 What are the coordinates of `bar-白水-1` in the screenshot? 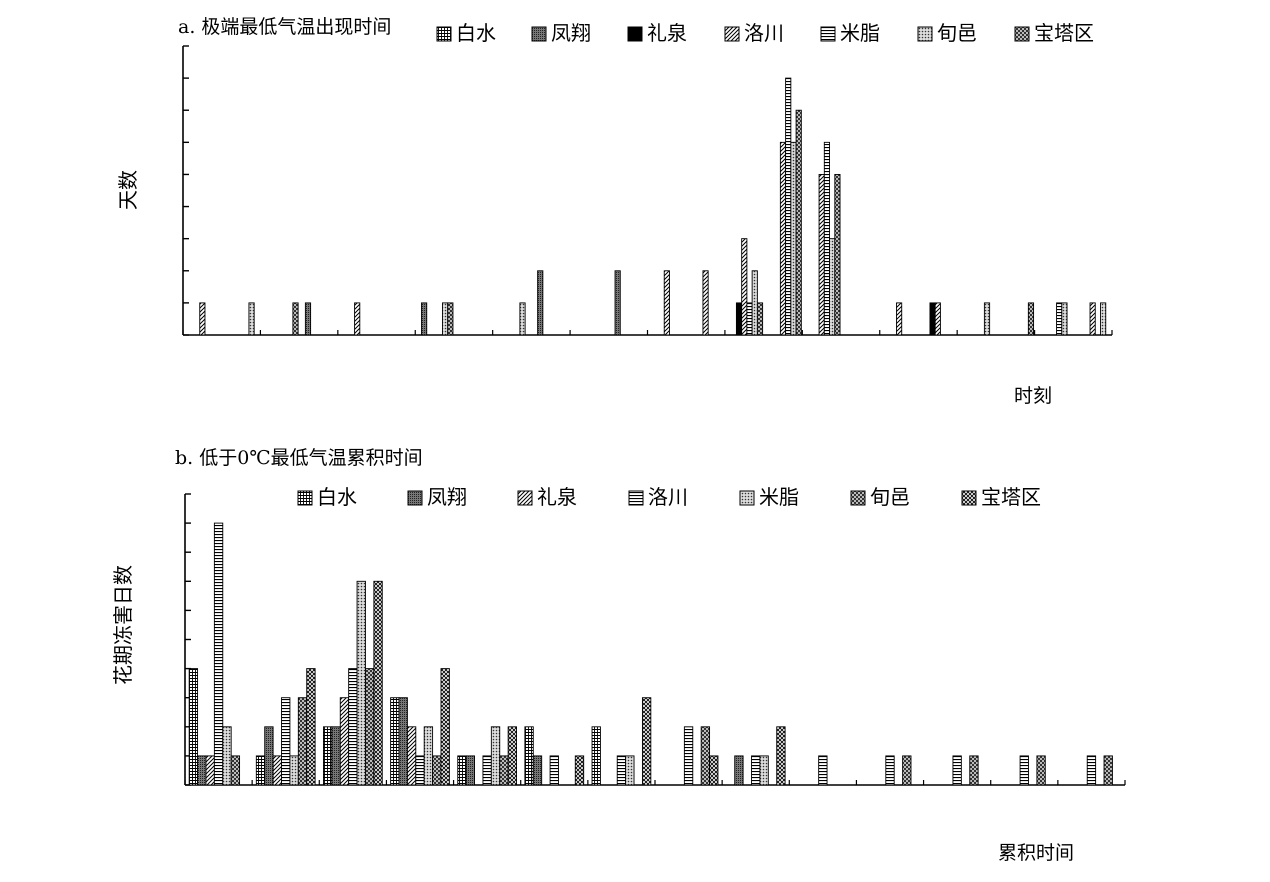 It's located at (193, 727).